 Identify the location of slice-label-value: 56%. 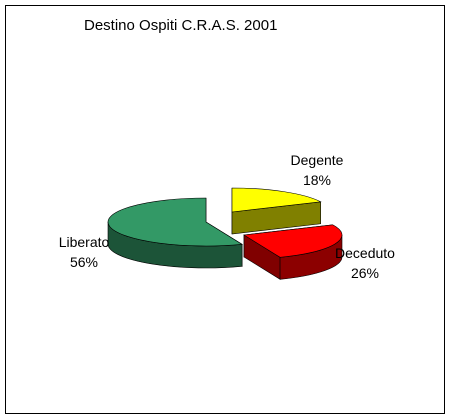
(84, 262).